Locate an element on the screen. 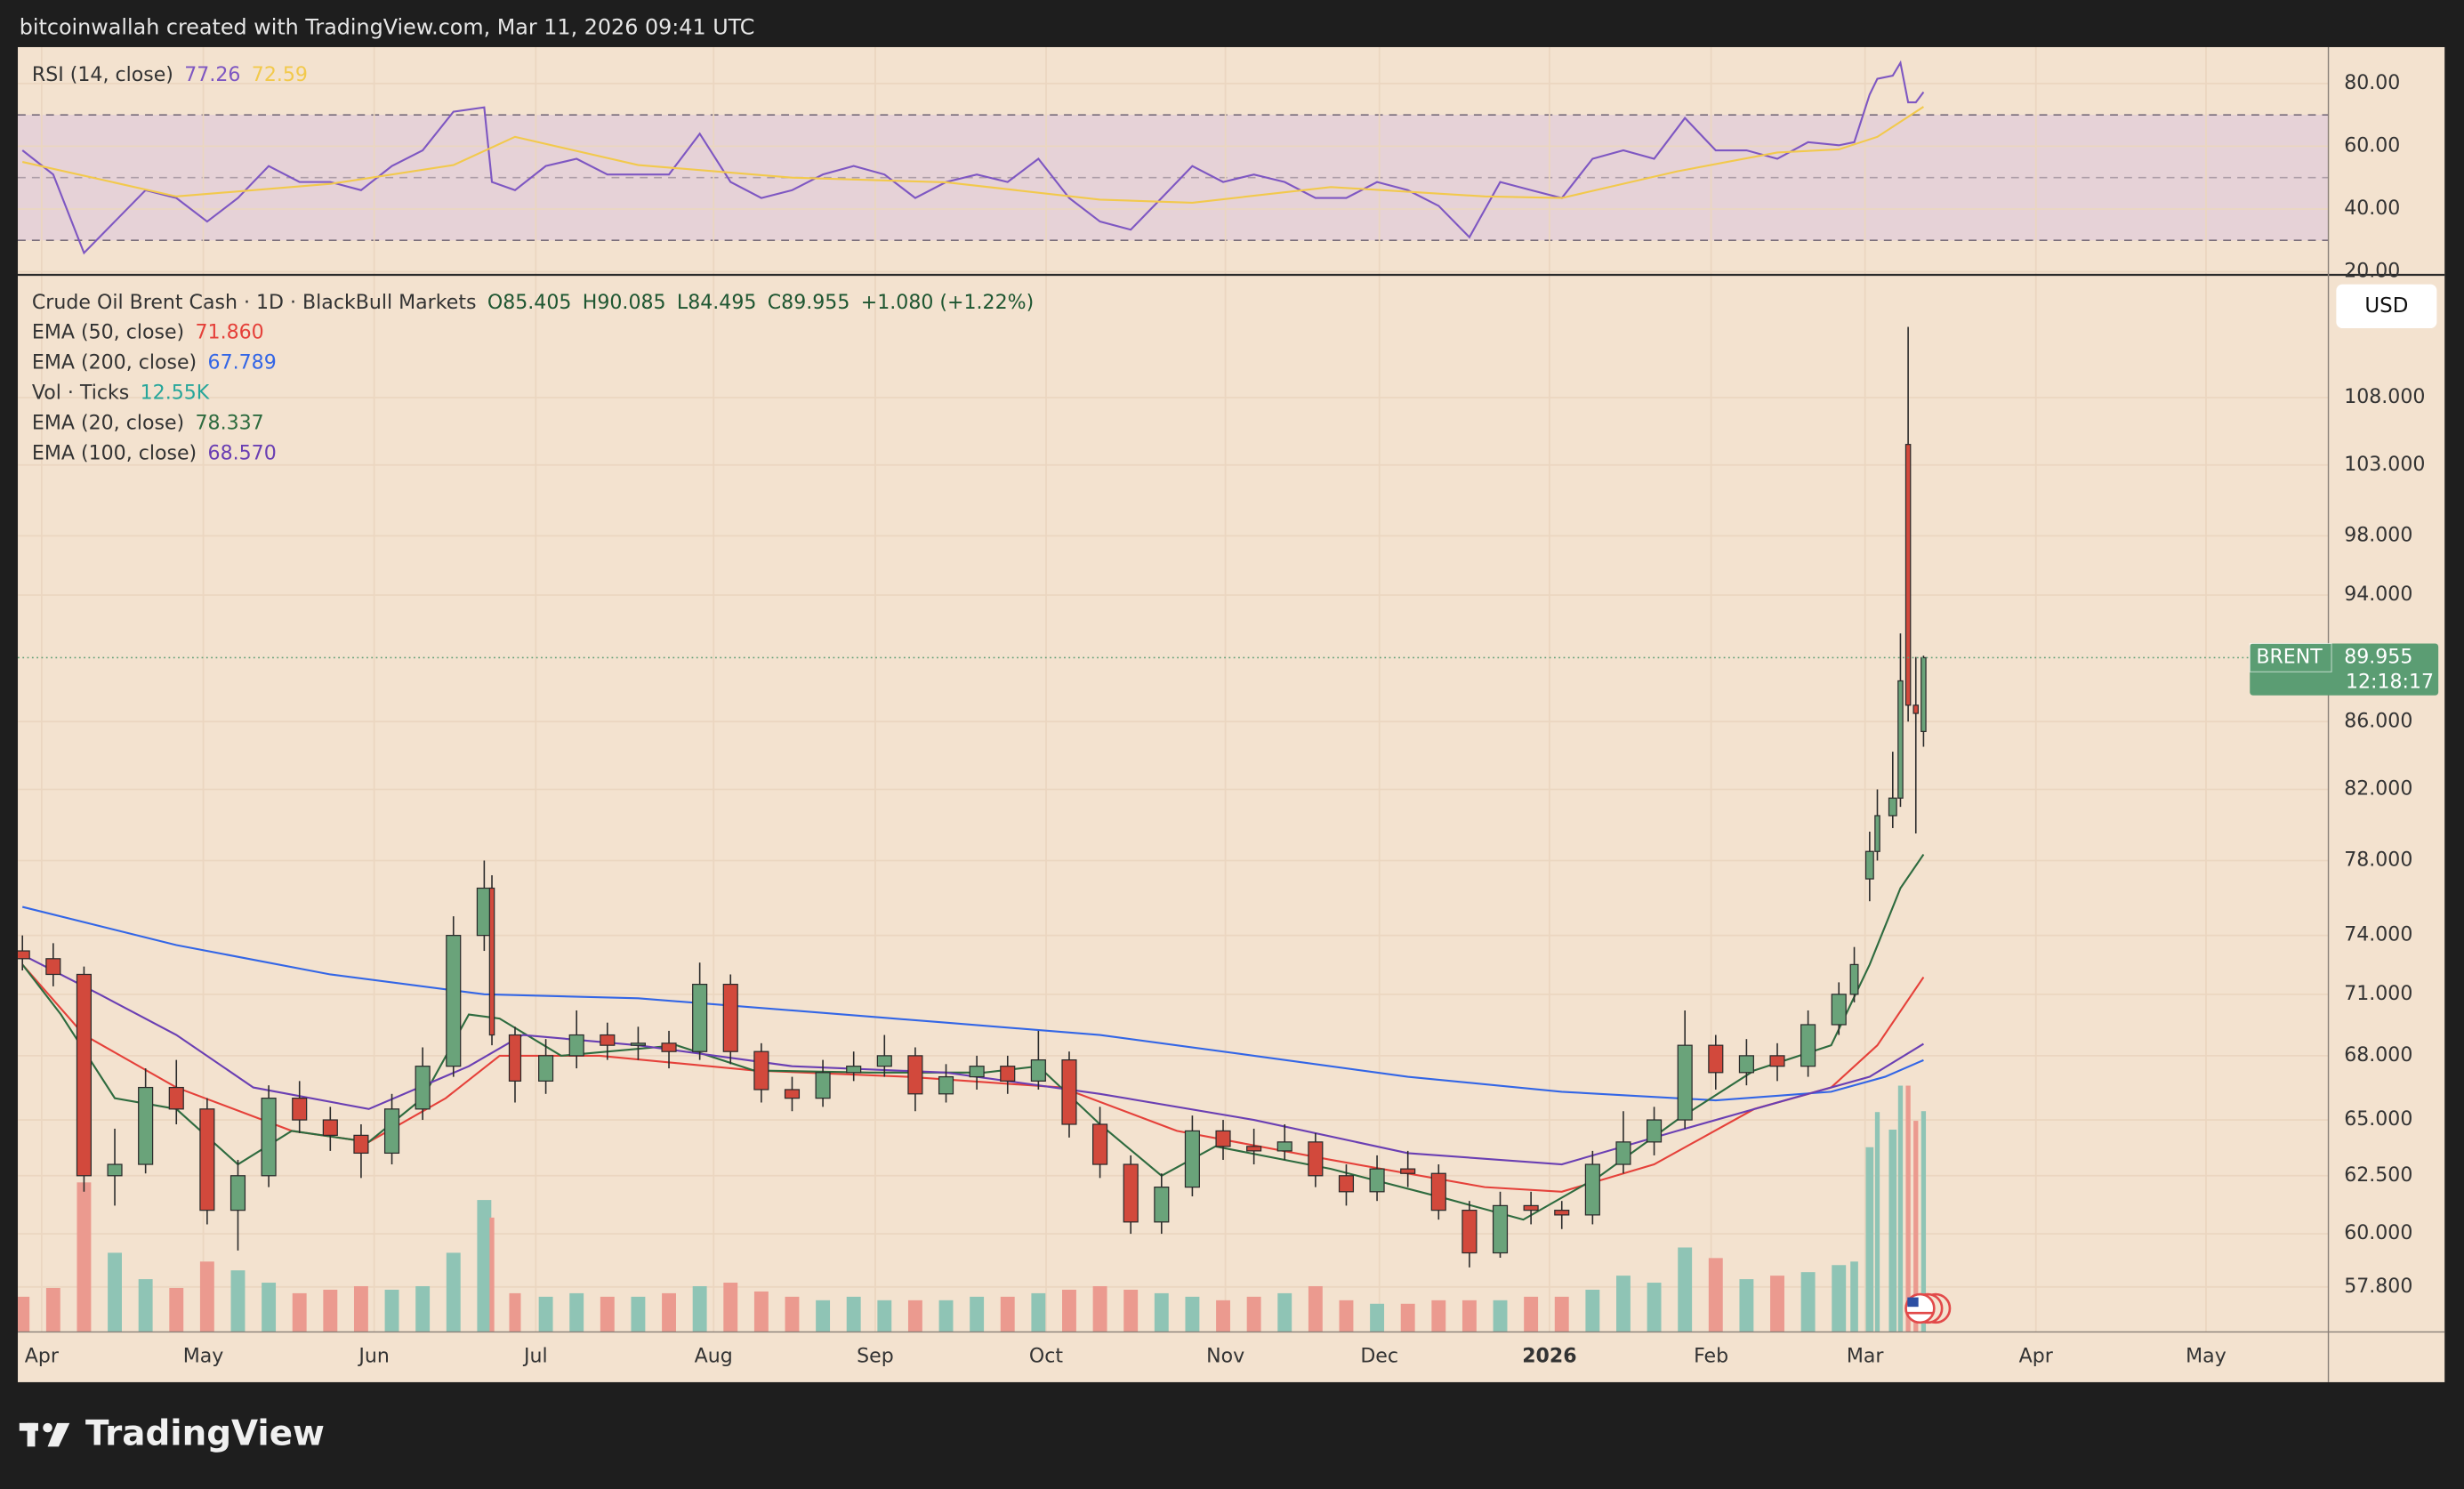  y-tick-label: 108.000 is located at coordinates (2385, 397).